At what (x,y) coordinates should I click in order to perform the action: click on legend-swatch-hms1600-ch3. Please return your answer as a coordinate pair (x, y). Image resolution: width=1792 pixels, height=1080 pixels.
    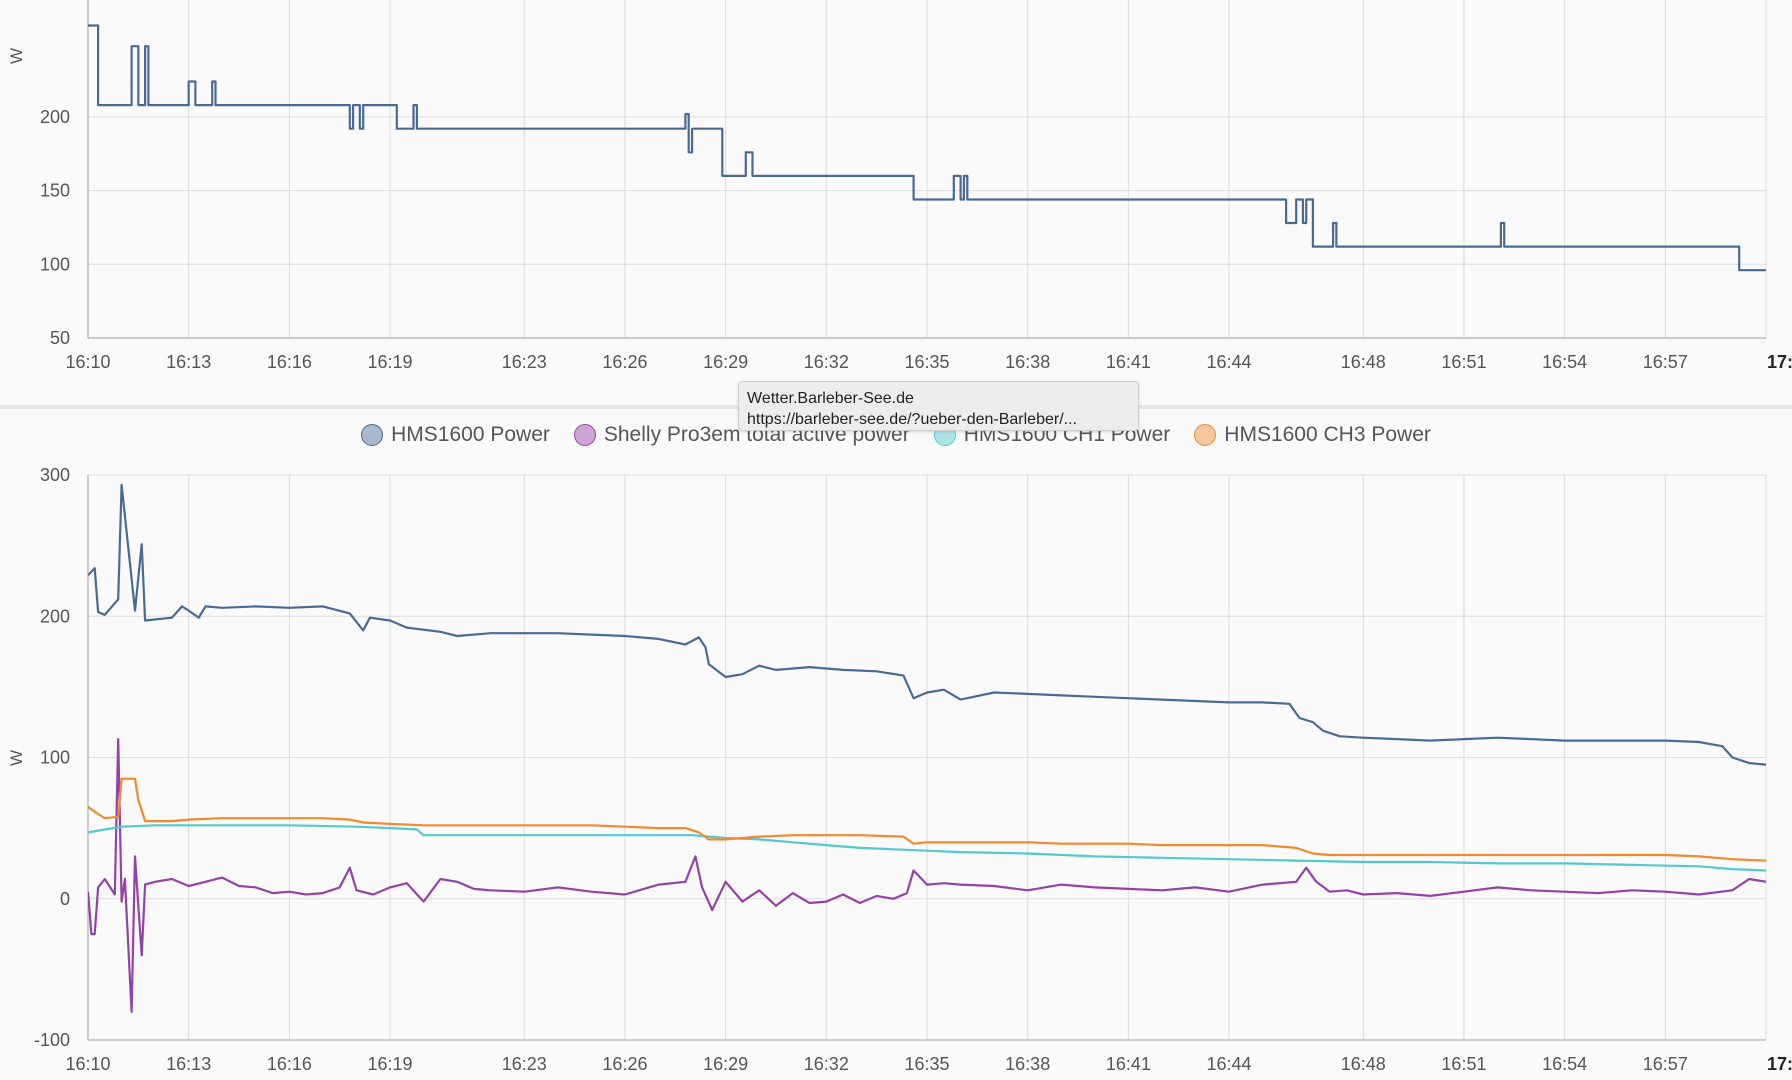
    Looking at the image, I should click on (1205, 435).